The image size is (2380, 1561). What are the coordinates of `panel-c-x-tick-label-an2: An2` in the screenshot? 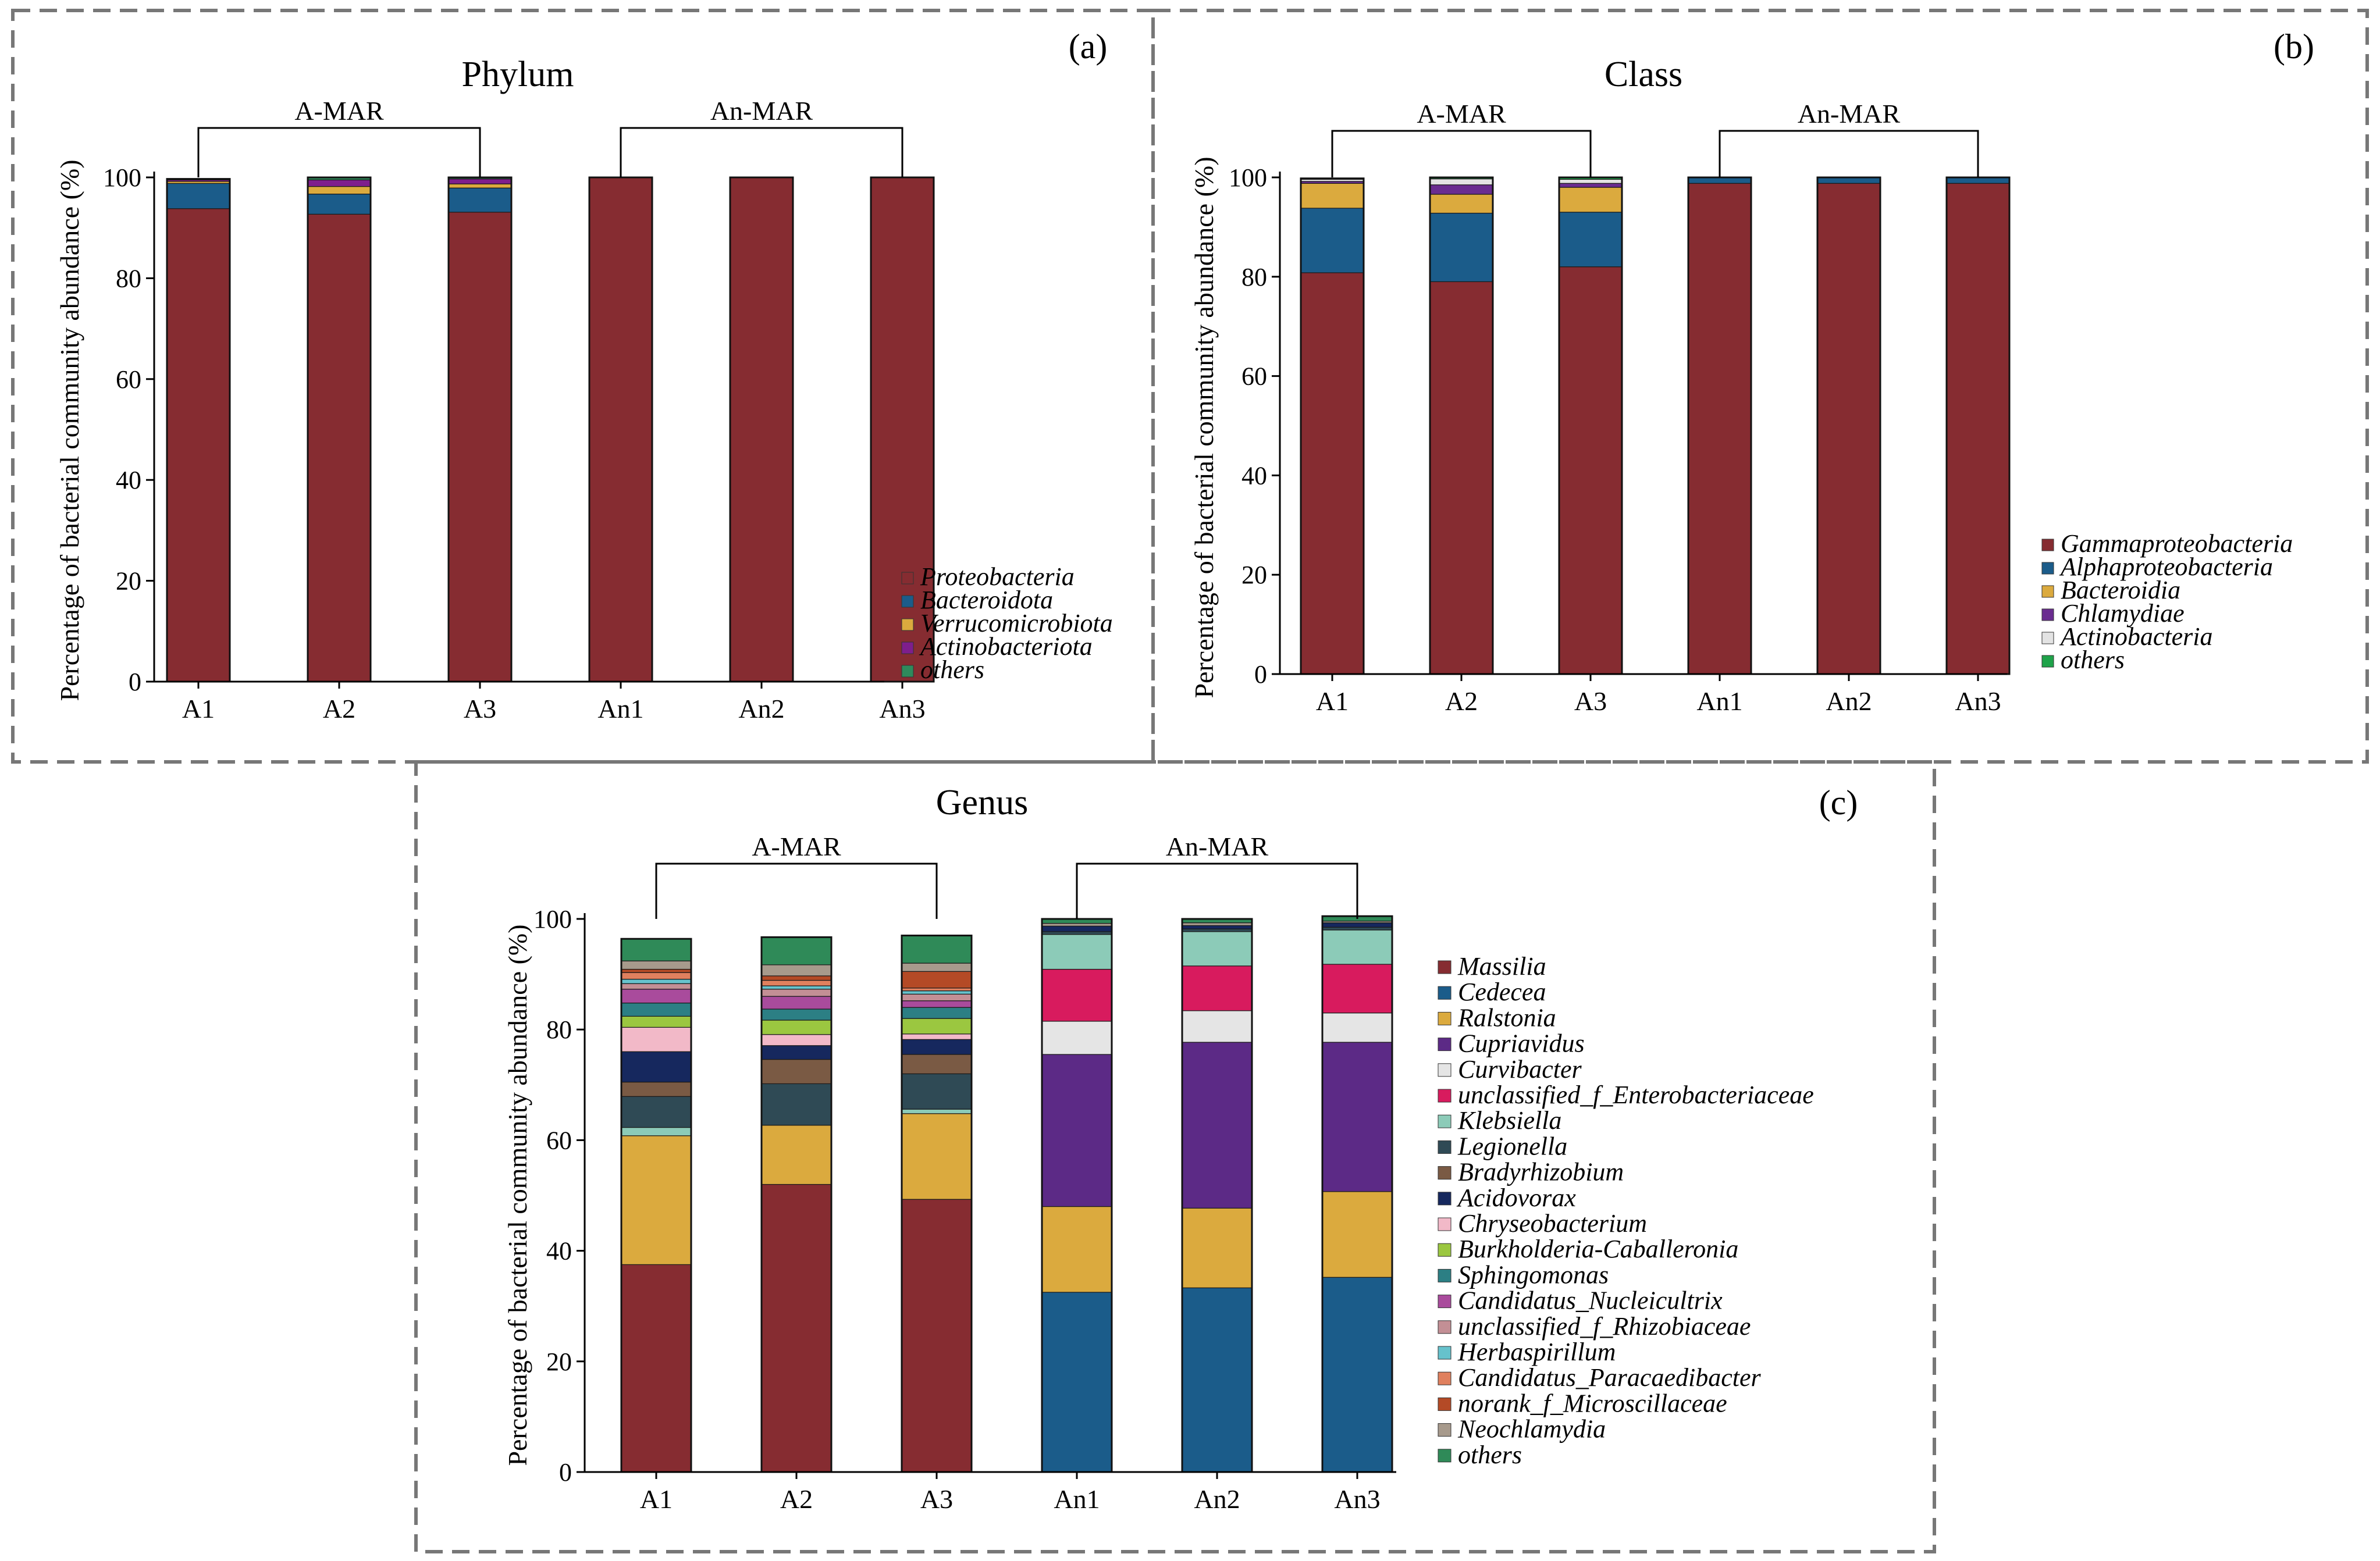 It's located at (1217, 1499).